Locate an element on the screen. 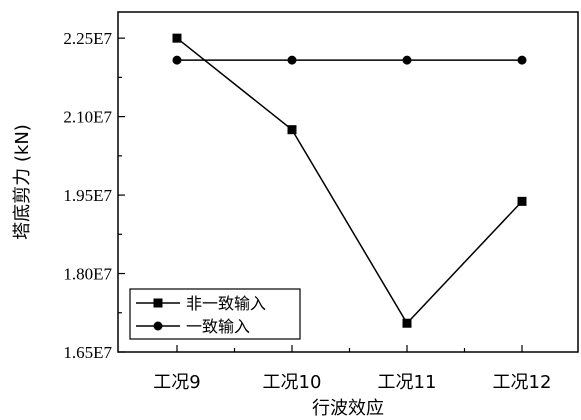  legend-marker-square is located at coordinates (158, 303).